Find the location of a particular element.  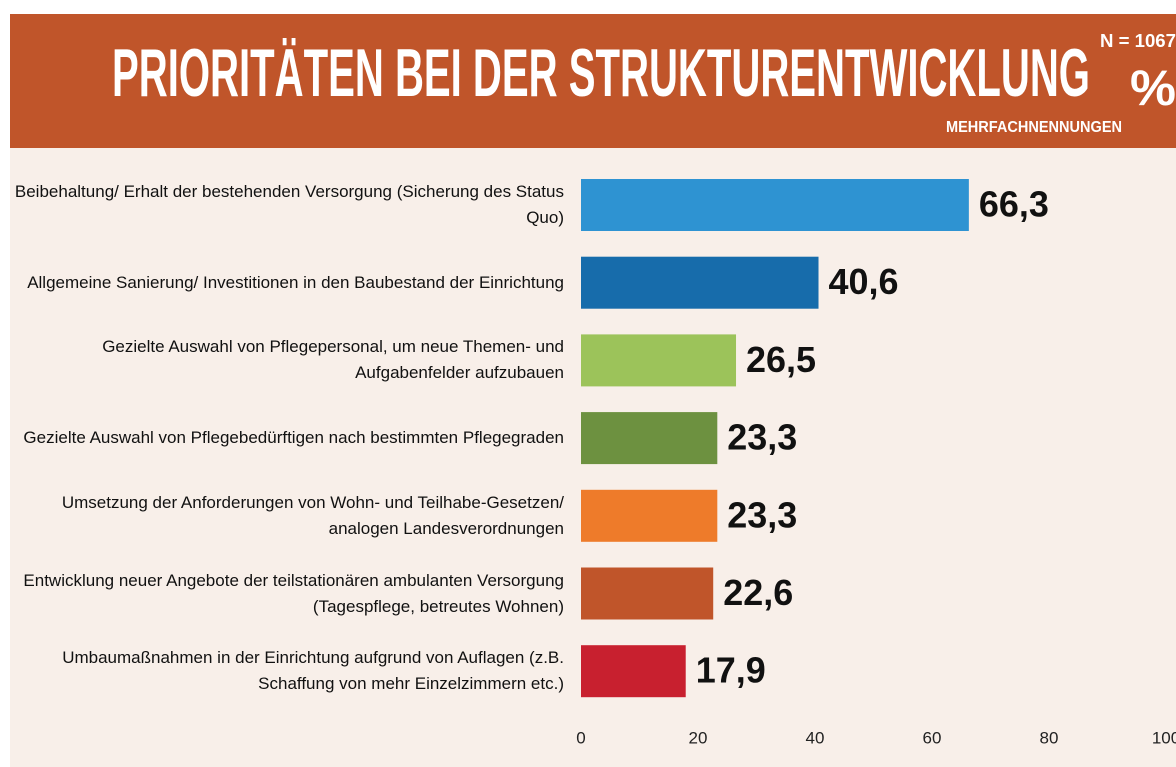

value-label: 22,6 is located at coordinates (758, 592).